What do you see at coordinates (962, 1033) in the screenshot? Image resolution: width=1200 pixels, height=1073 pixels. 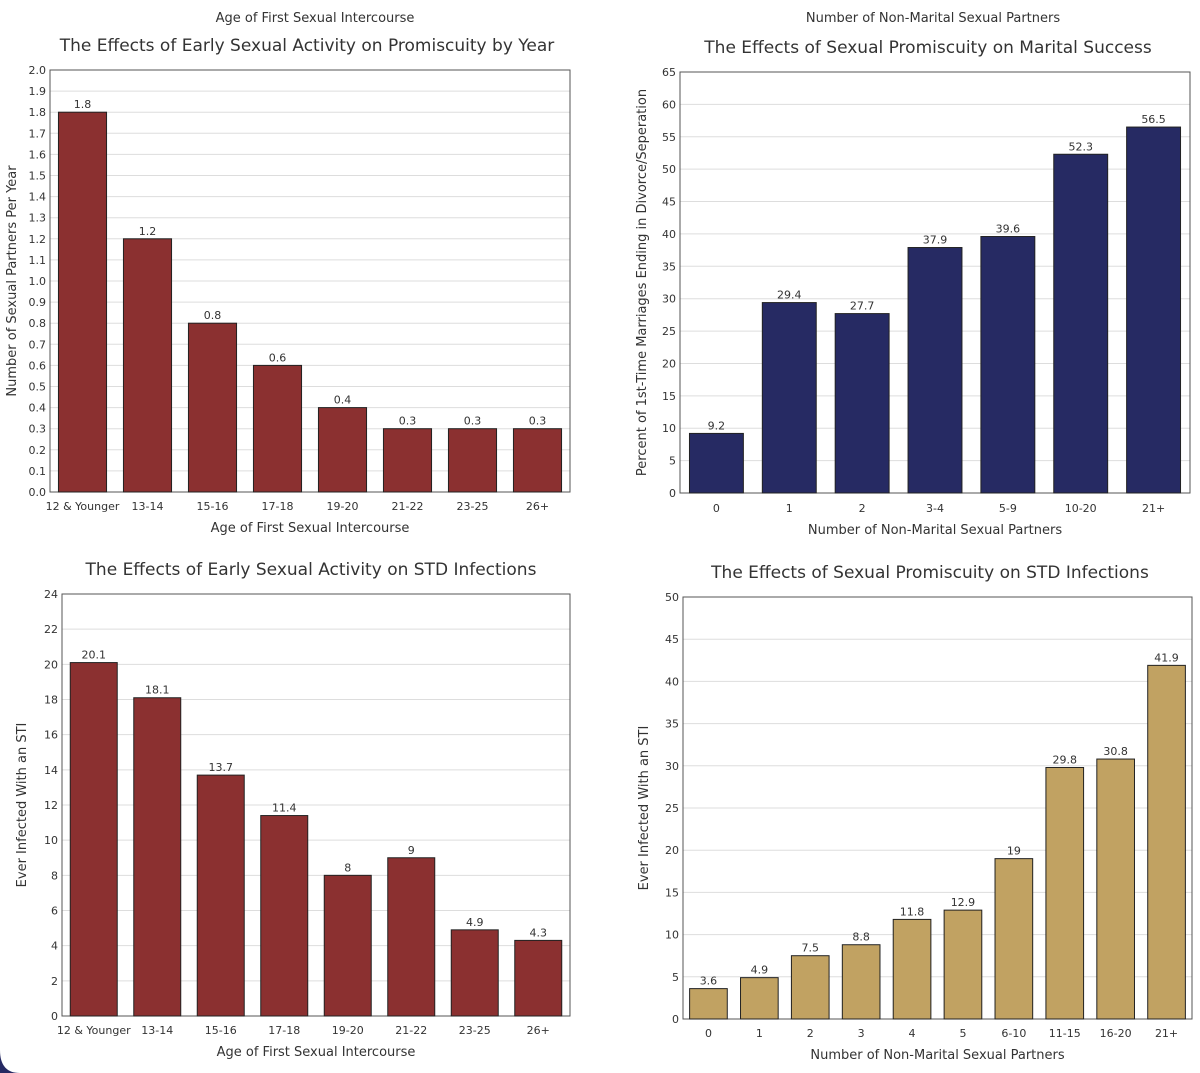 I see `x-tick-label: 5` at bounding box center [962, 1033].